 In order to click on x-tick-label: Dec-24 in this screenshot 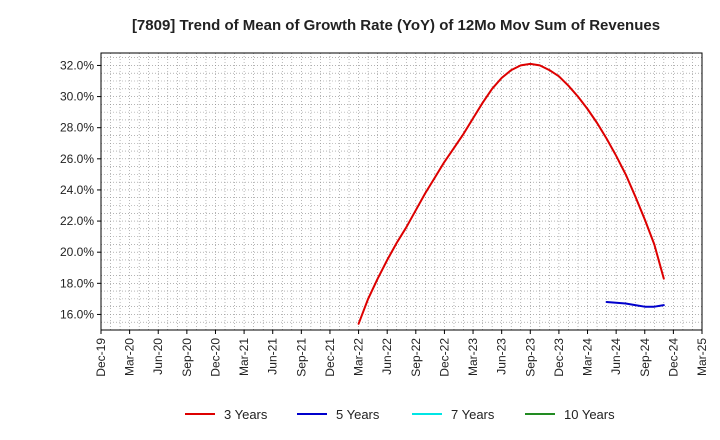, I will do `click(673, 357)`.